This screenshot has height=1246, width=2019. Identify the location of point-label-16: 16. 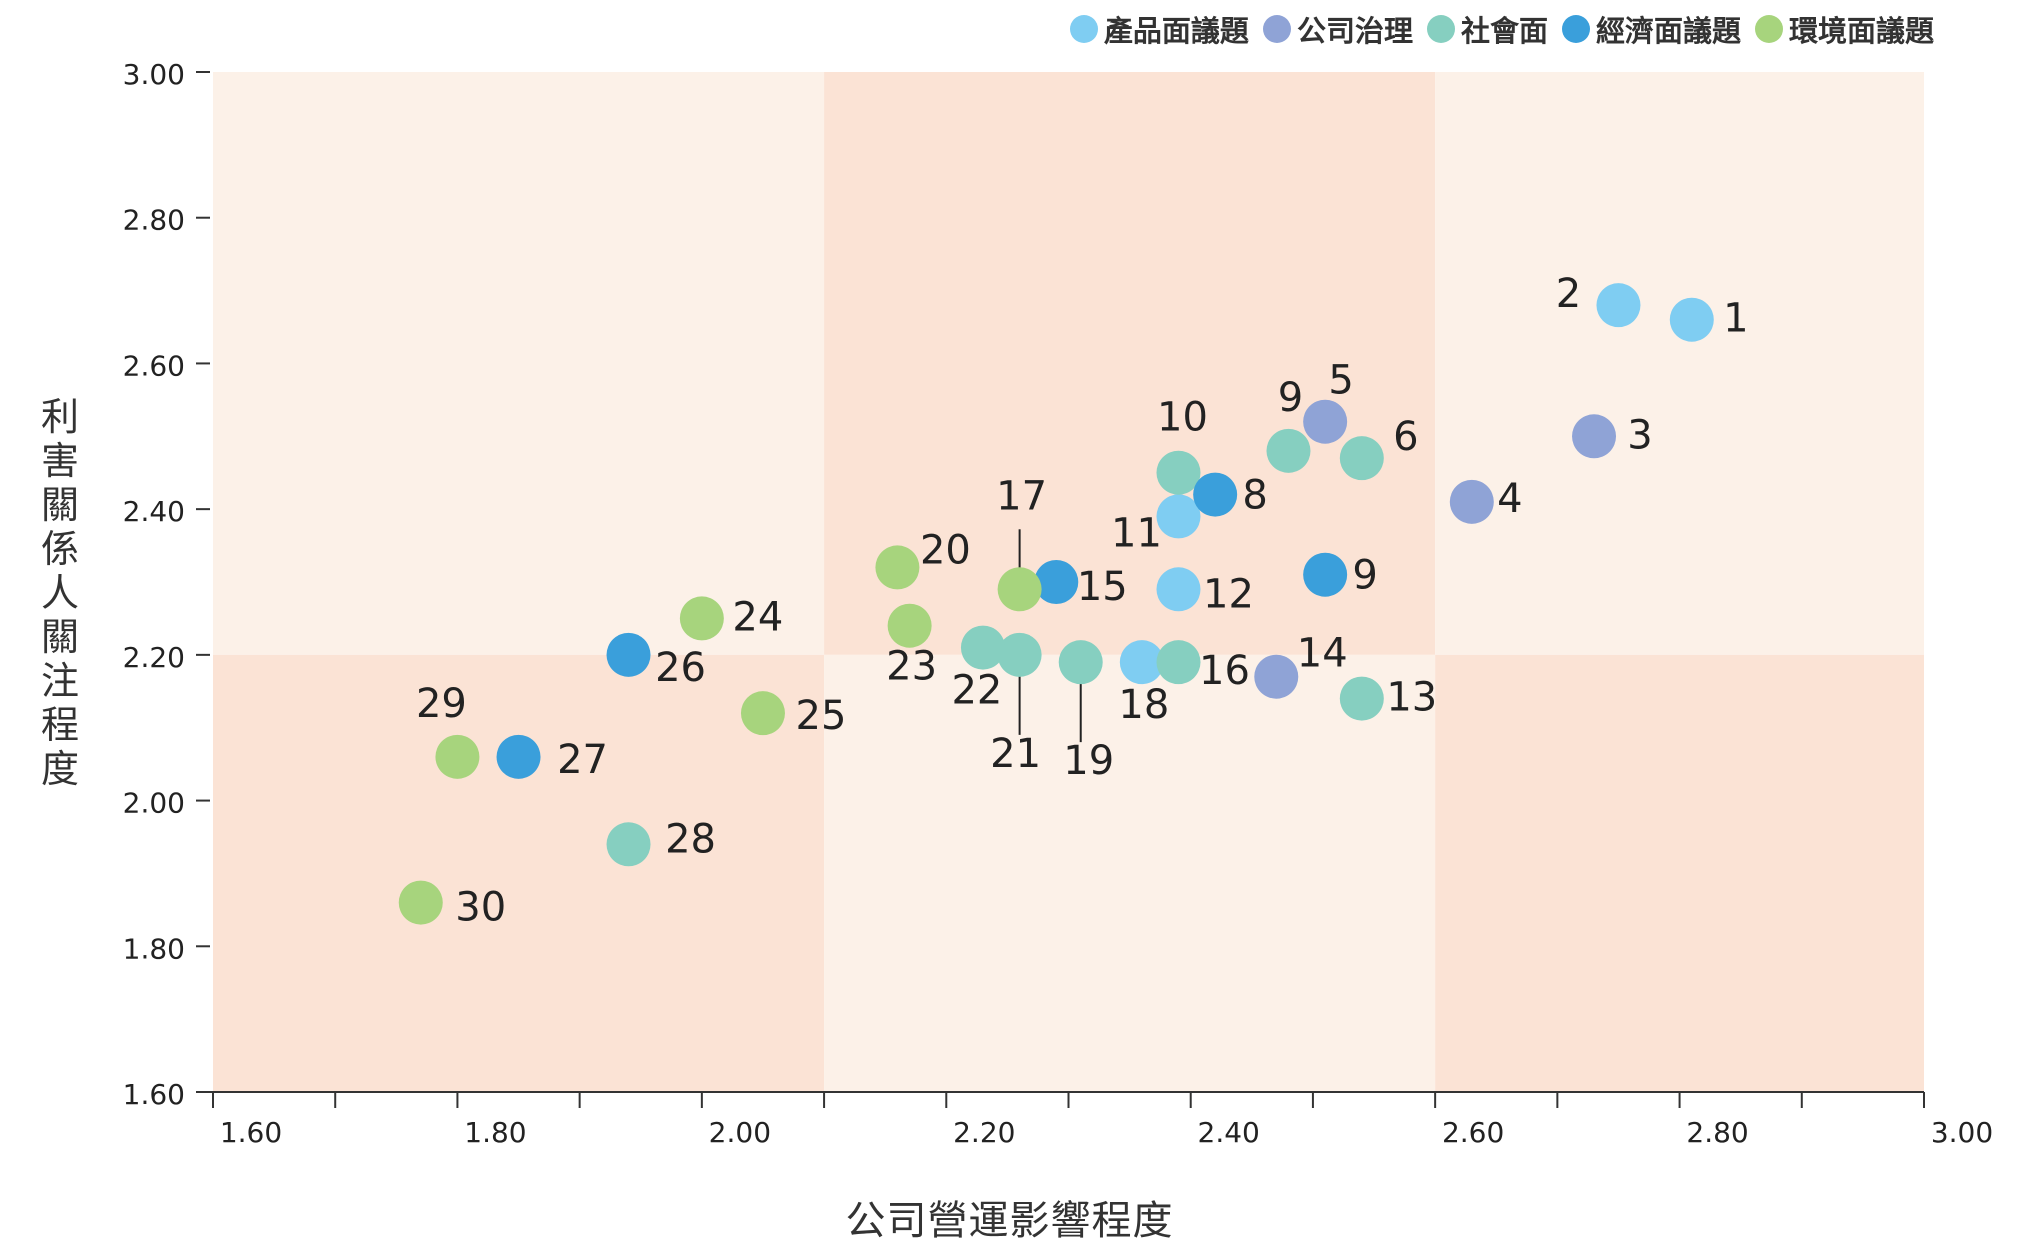
(1224, 671).